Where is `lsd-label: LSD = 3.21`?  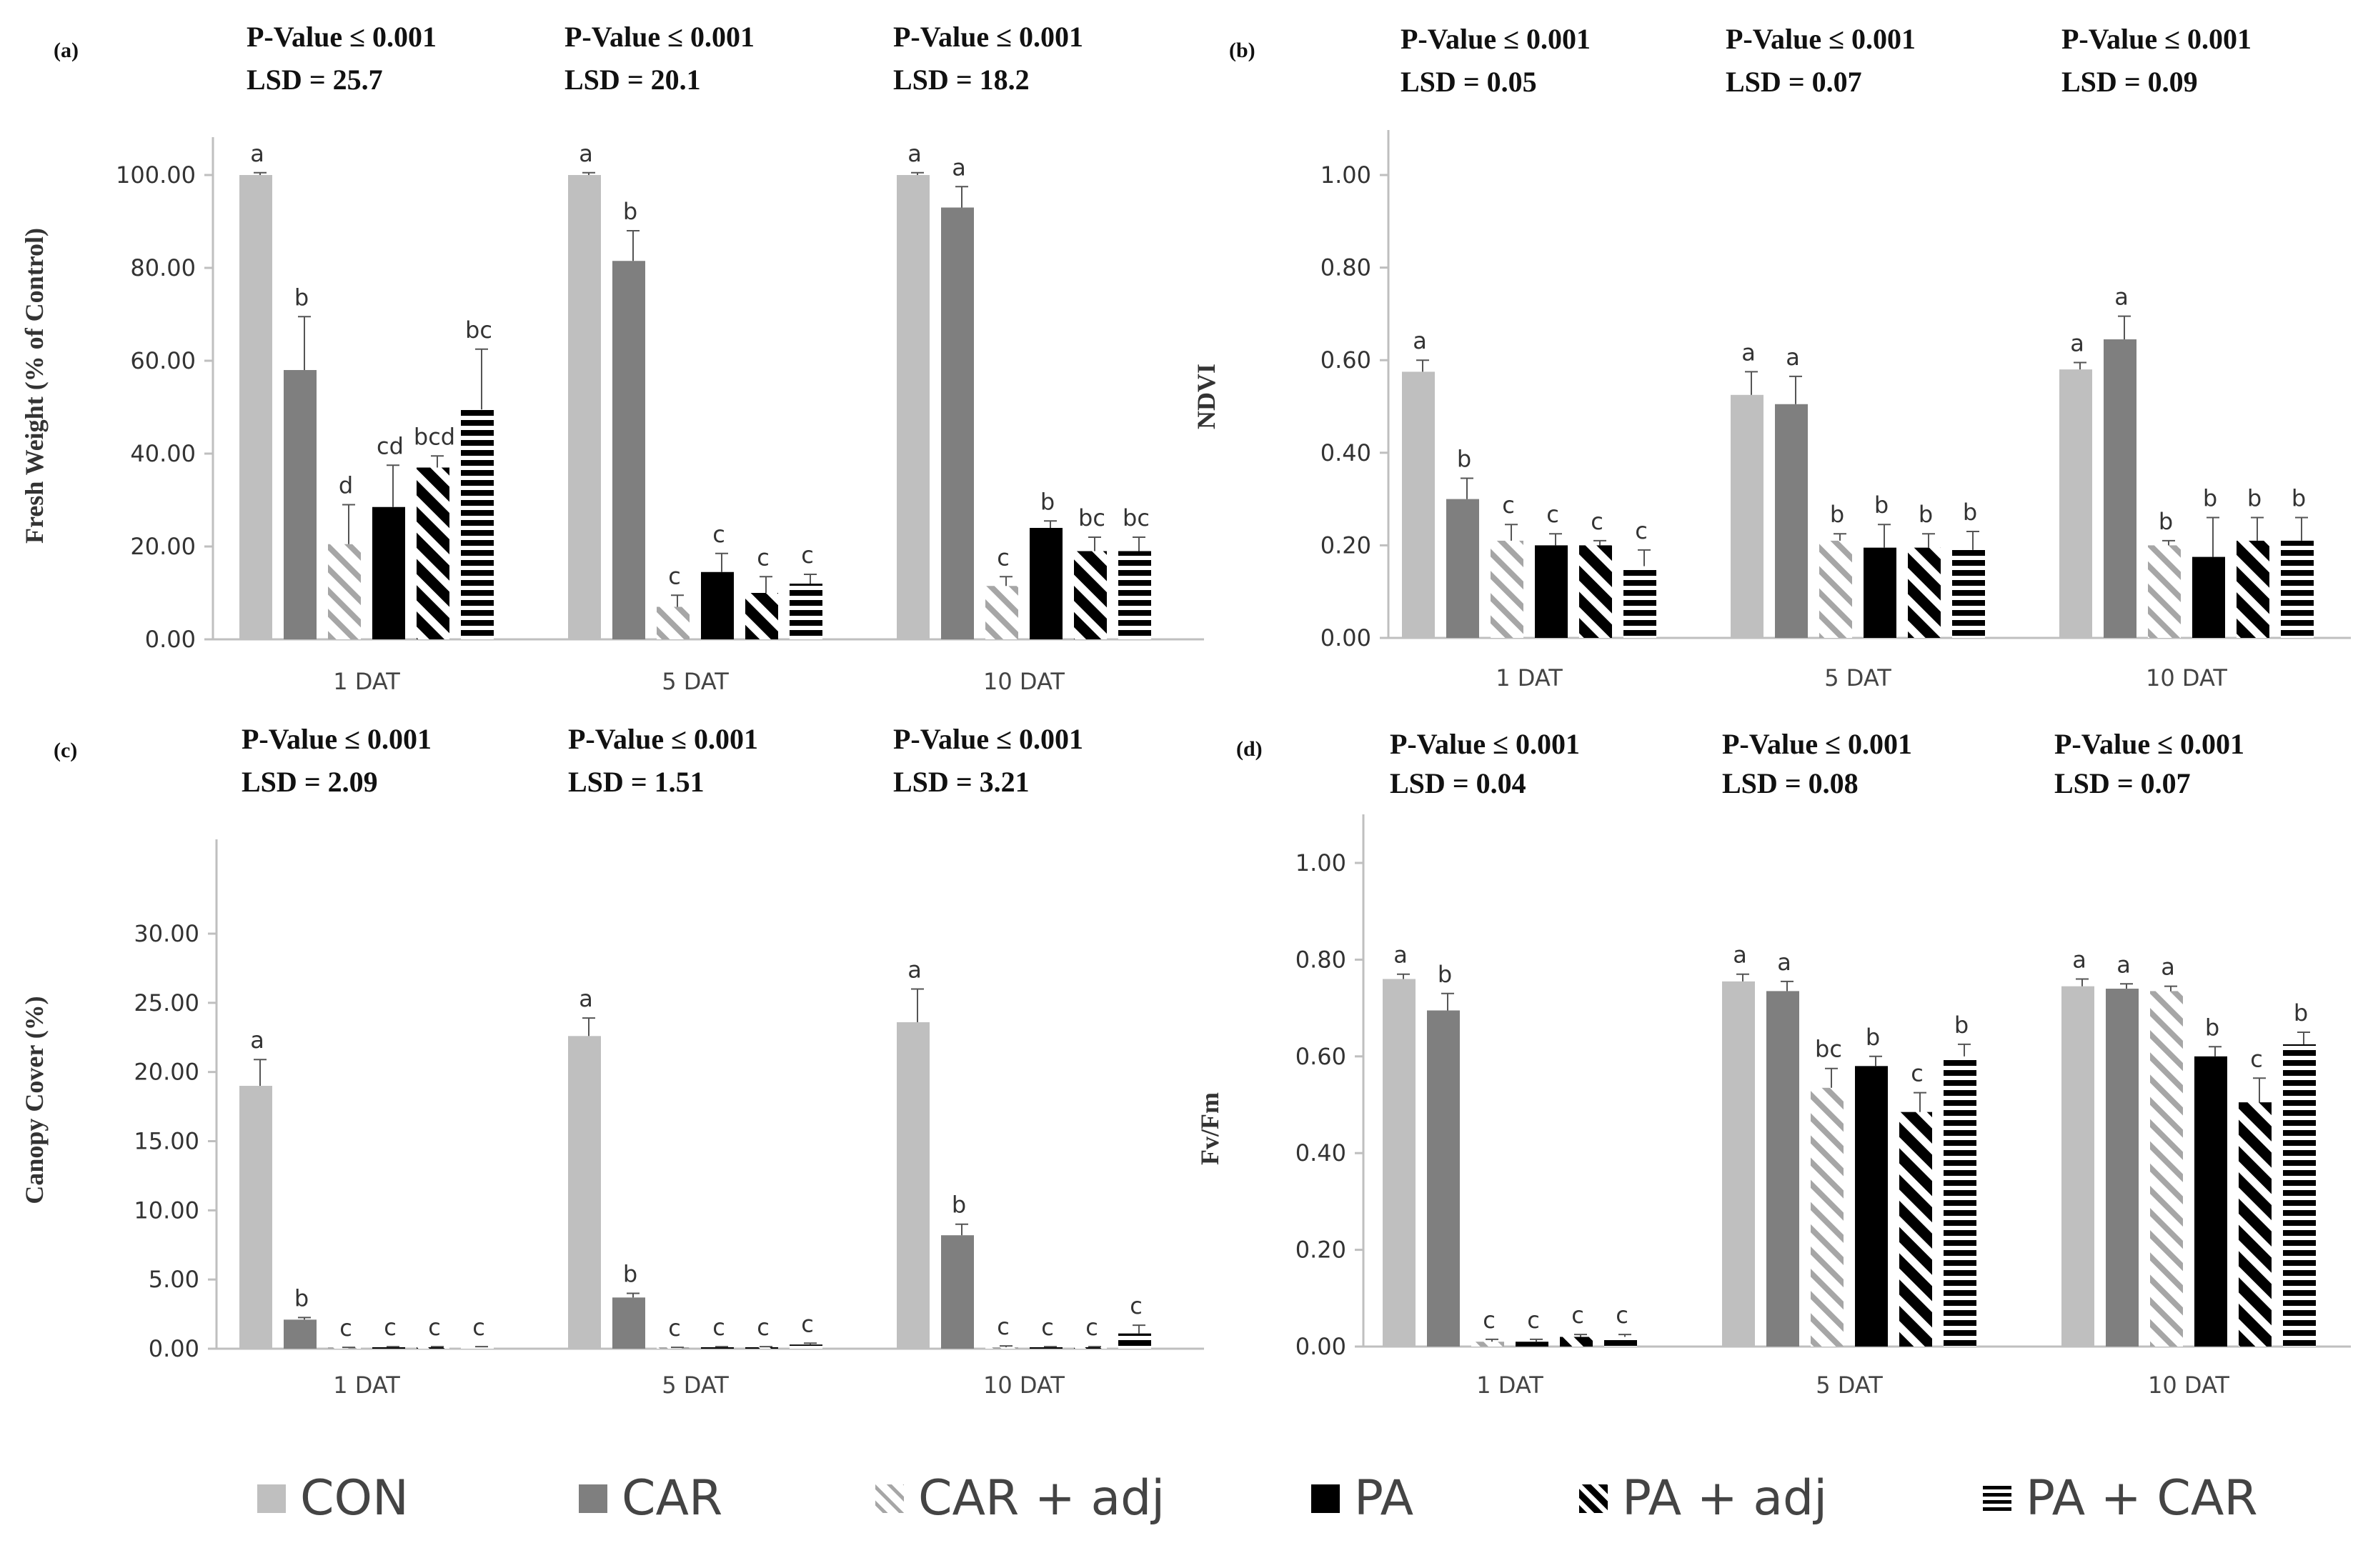
lsd-label: LSD = 3.21 is located at coordinates (961, 782).